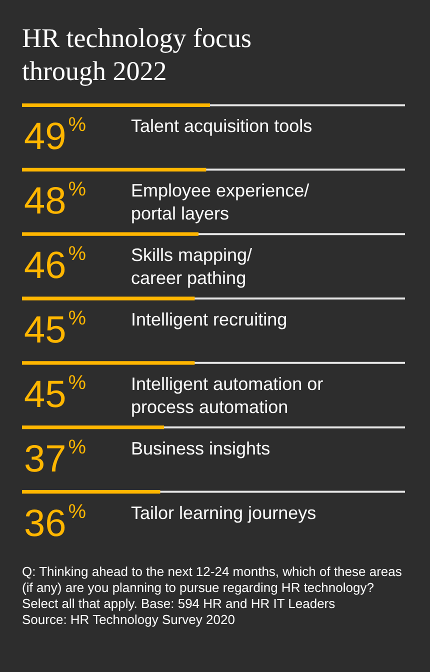 This screenshot has height=672, width=430. Describe the element at coordinates (55, 136) in the screenshot. I see `data-label: 49%` at that location.